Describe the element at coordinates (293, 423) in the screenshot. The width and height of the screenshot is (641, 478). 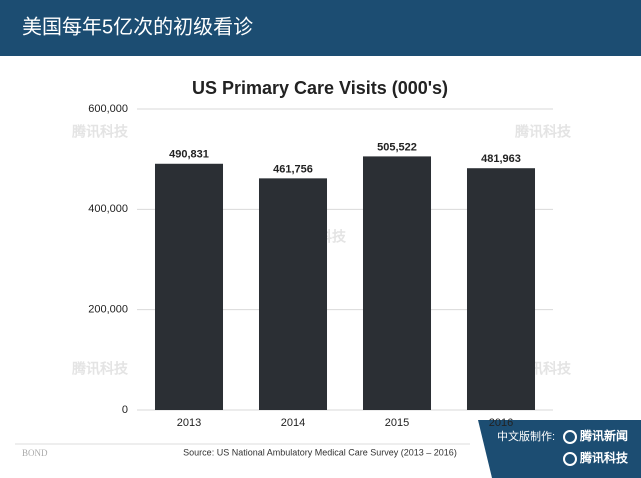
I see `x-tick-label: 2014` at that location.